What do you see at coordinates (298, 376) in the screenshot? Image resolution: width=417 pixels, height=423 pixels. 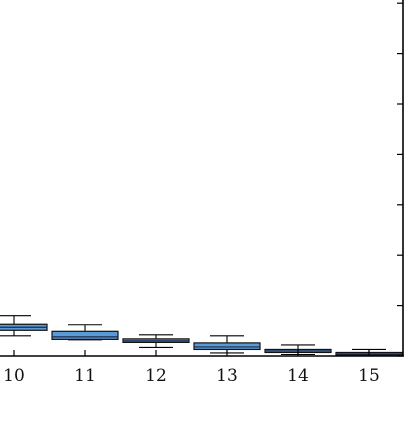 I see `x-tick-label: 14` at bounding box center [298, 376].